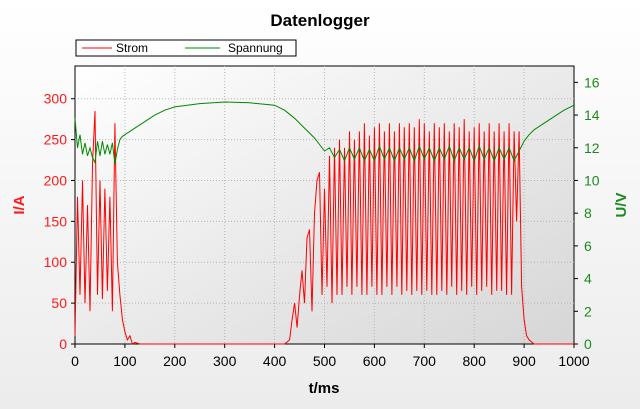 The image size is (640, 409). I want to click on y-right-tick-label: 4, so click(588, 279).